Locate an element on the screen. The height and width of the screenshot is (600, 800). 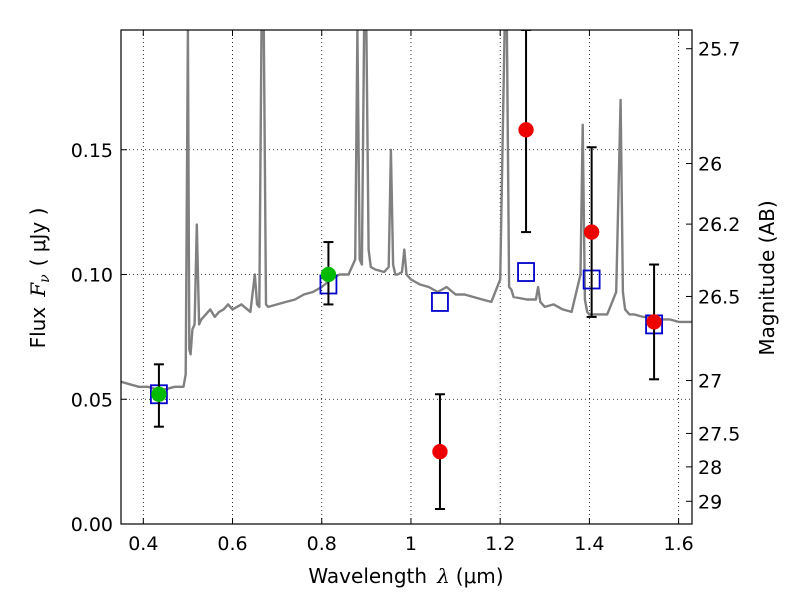
mag-tick-label: 26 is located at coordinates (710, 164).